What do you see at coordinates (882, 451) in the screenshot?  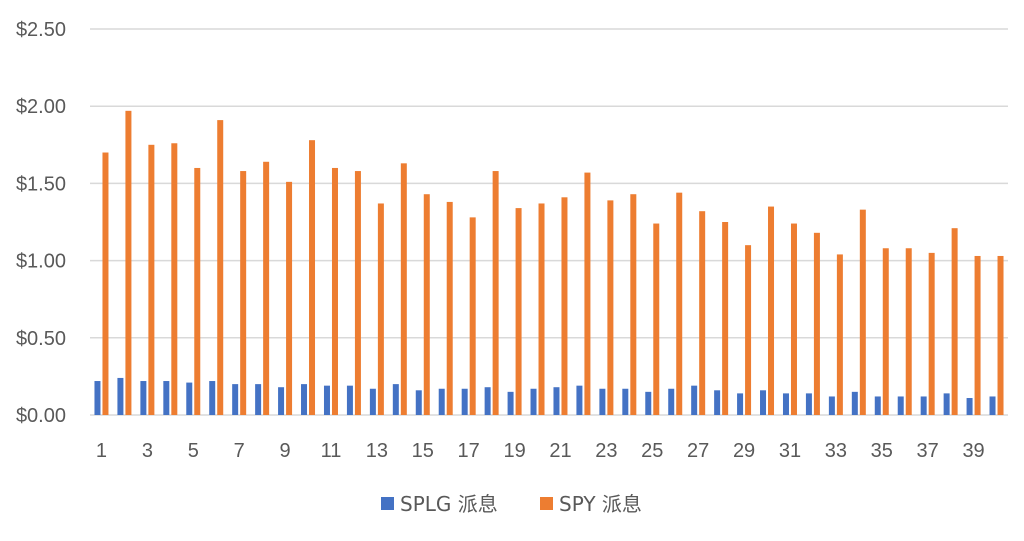 I see `x-tick-label: 35` at bounding box center [882, 451].